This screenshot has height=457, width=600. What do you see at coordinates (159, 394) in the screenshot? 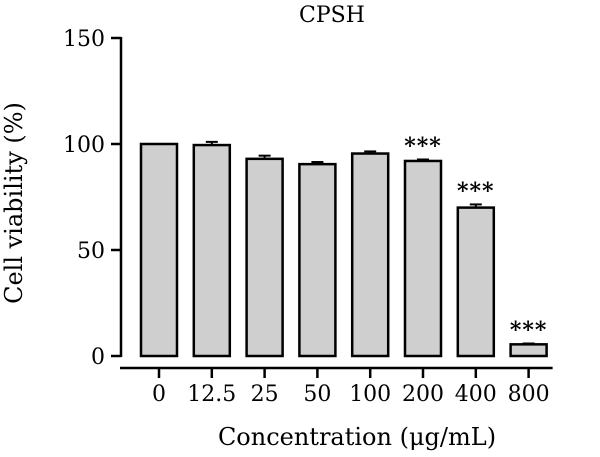
I see `x-tick-label: 0` at bounding box center [159, 394].